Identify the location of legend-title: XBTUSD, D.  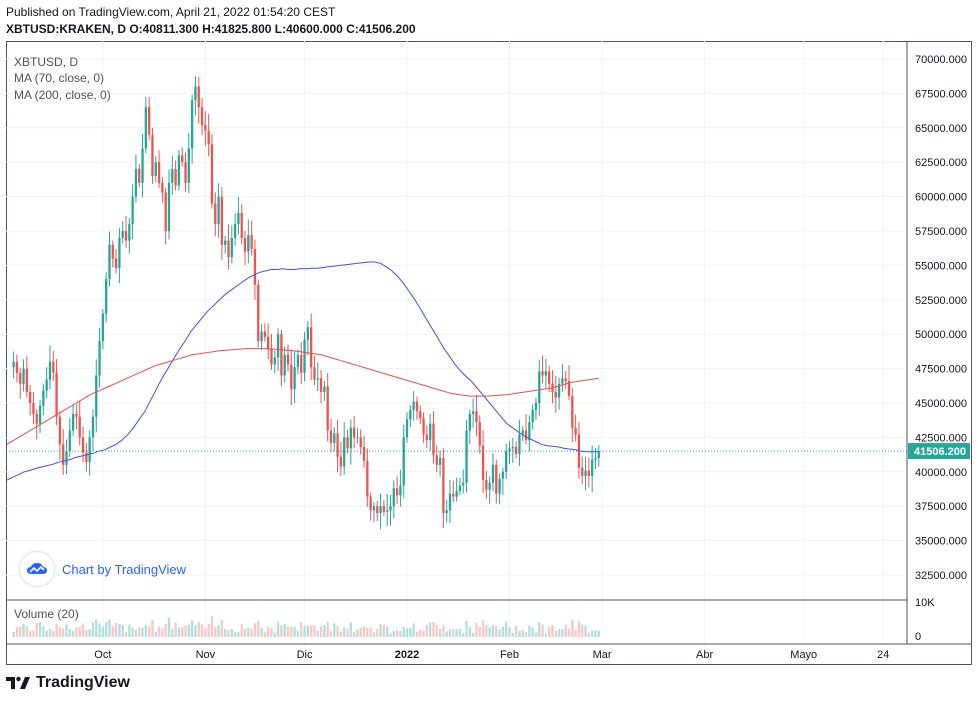
(46, 62).